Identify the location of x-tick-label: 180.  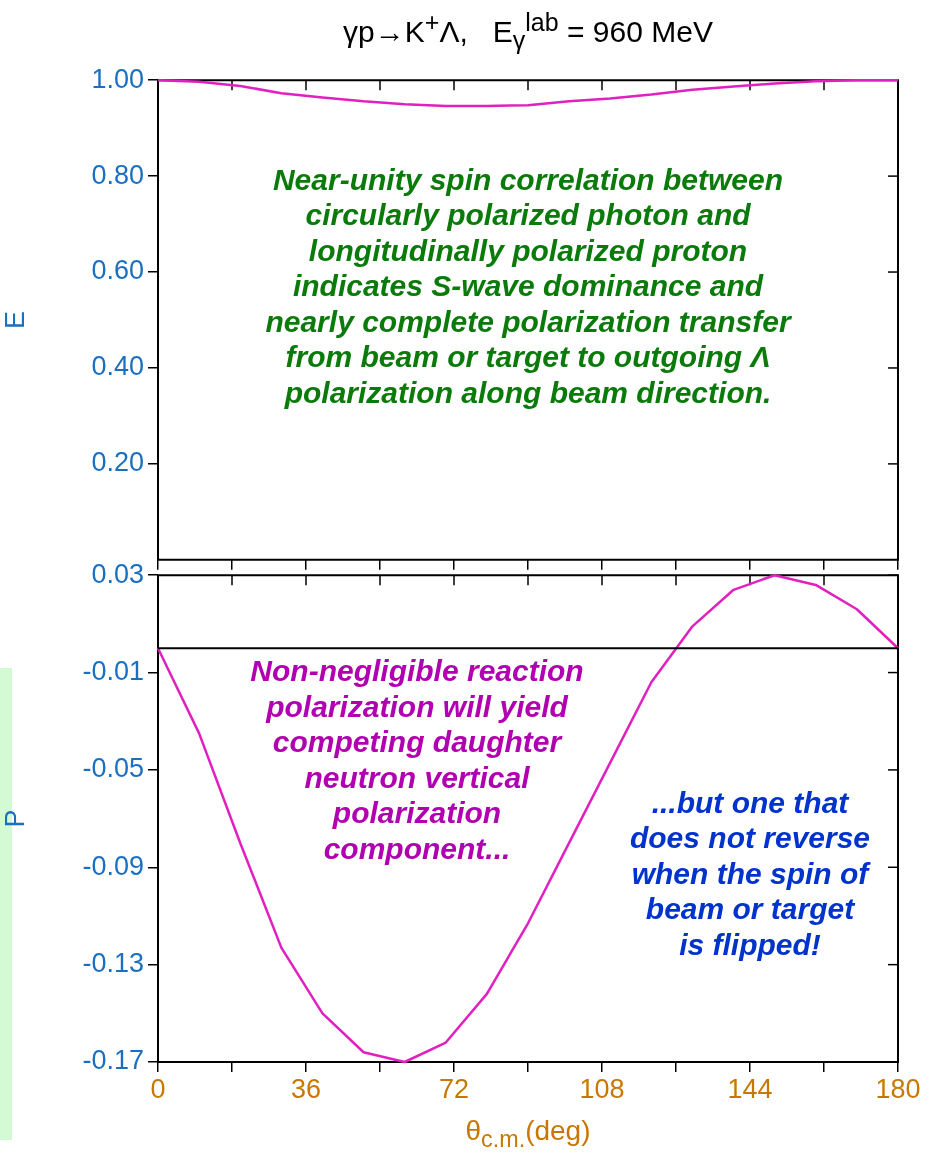
(898, 1088).